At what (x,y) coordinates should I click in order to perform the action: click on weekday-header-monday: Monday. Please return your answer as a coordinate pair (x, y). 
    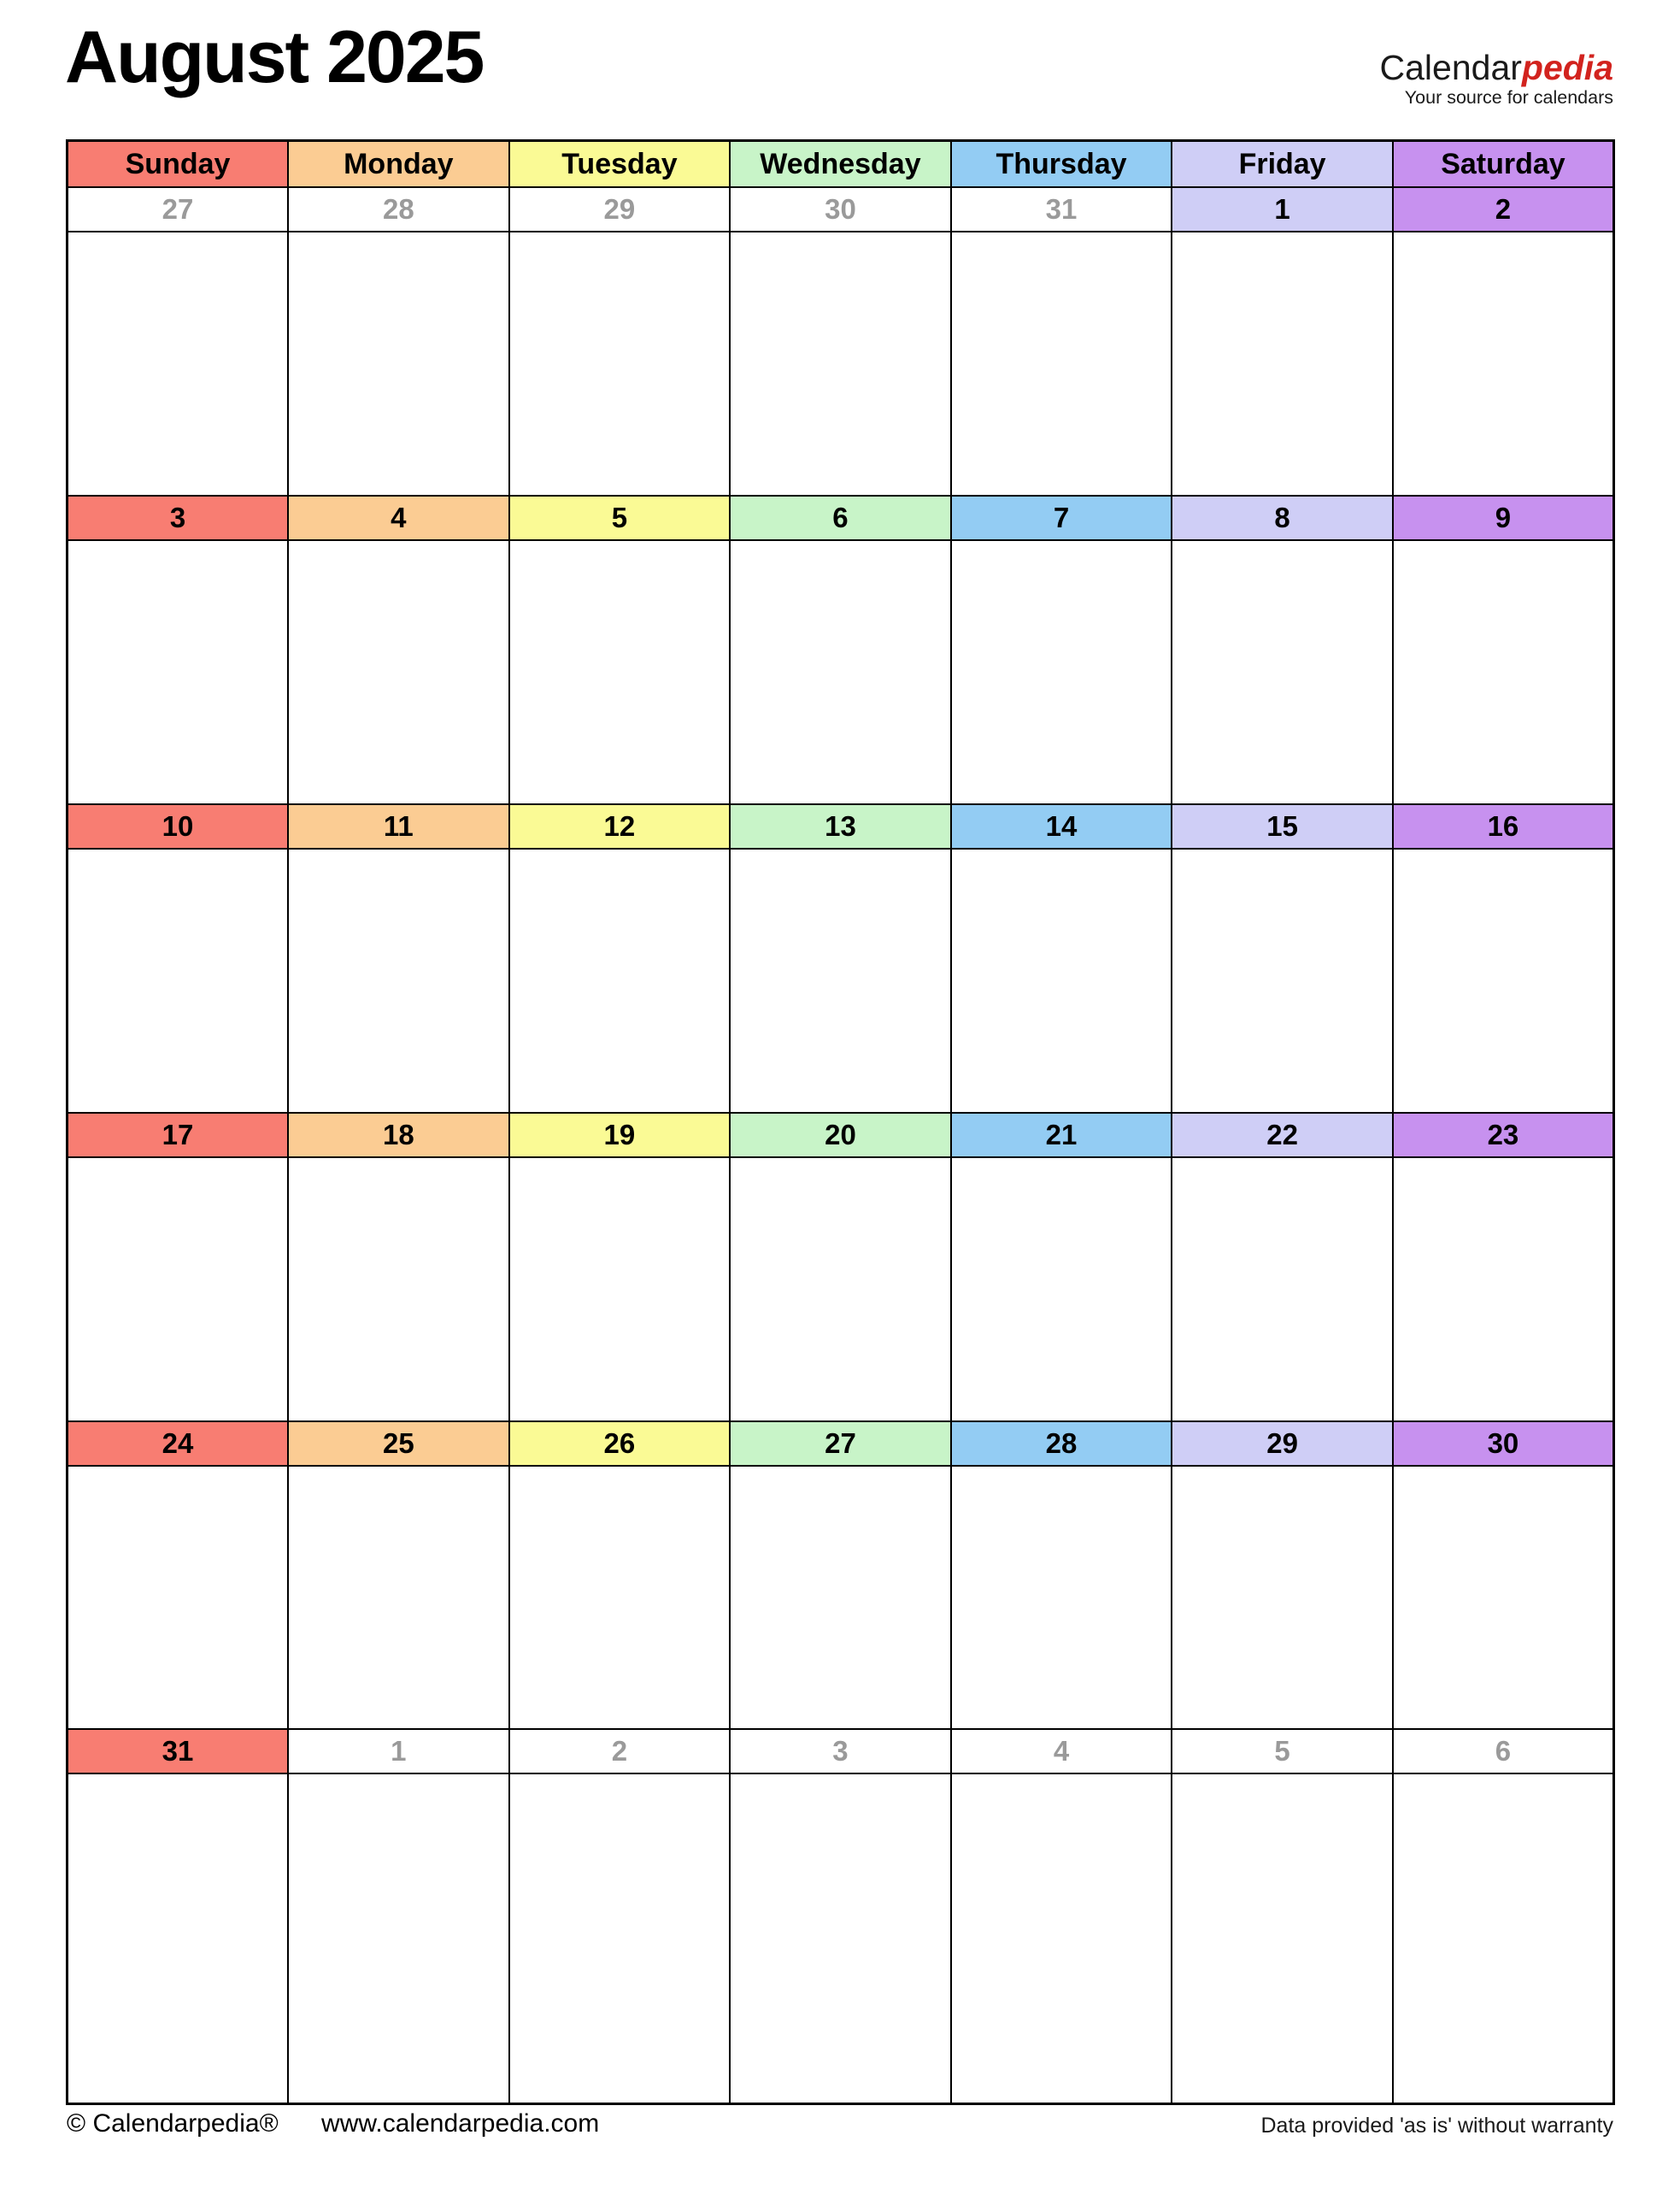
    Looking at the image, I should click on (398, 163).